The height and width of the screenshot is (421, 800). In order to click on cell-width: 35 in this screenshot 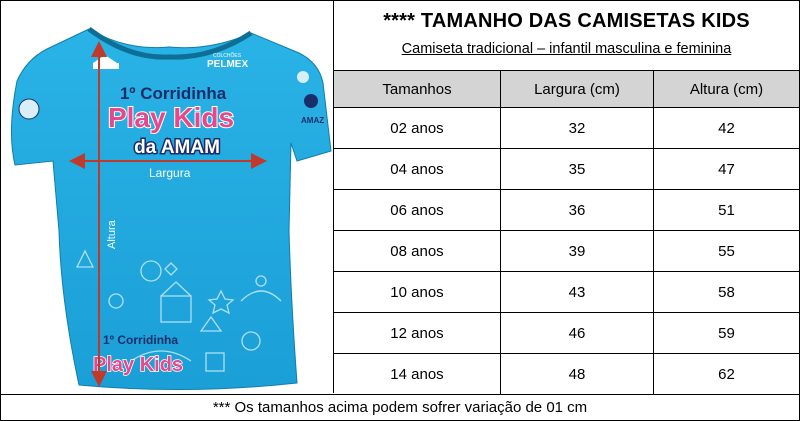, I will do `click(577, 169)`.